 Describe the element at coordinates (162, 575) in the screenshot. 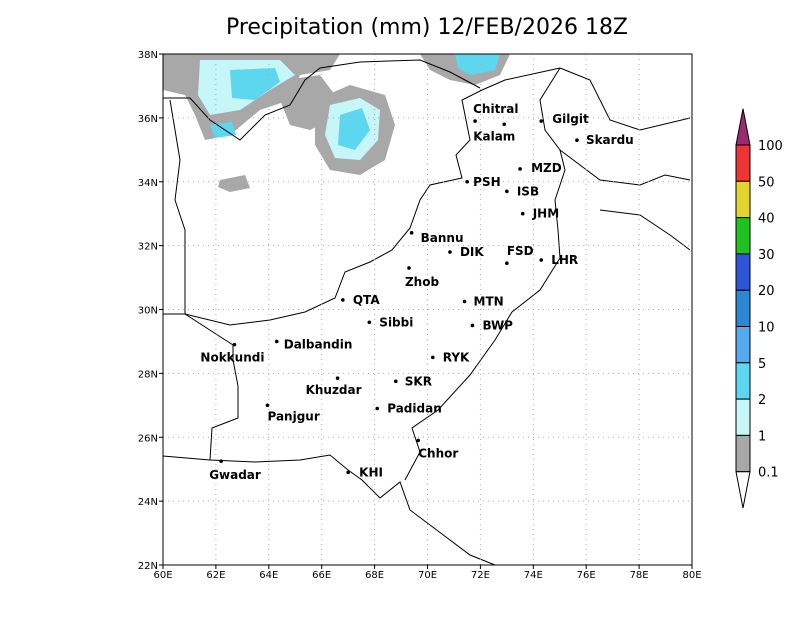

I see `lon-tick-label: 60E` at that location.